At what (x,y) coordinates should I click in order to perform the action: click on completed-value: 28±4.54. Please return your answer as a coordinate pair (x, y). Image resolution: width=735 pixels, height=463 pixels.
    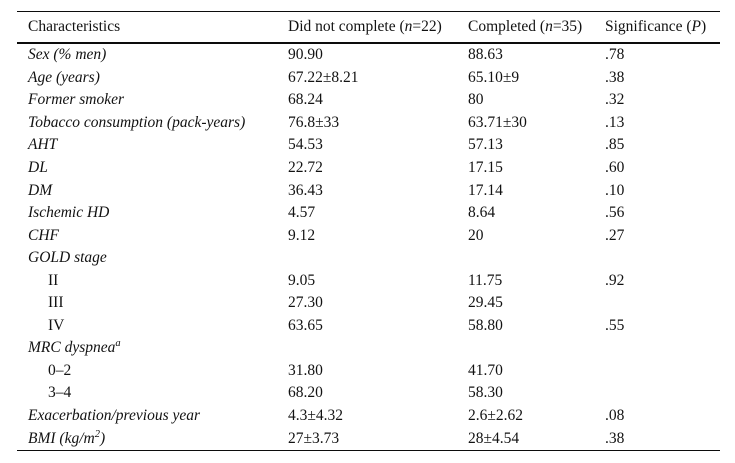
    Looking at the image, I should click on (494, 438).